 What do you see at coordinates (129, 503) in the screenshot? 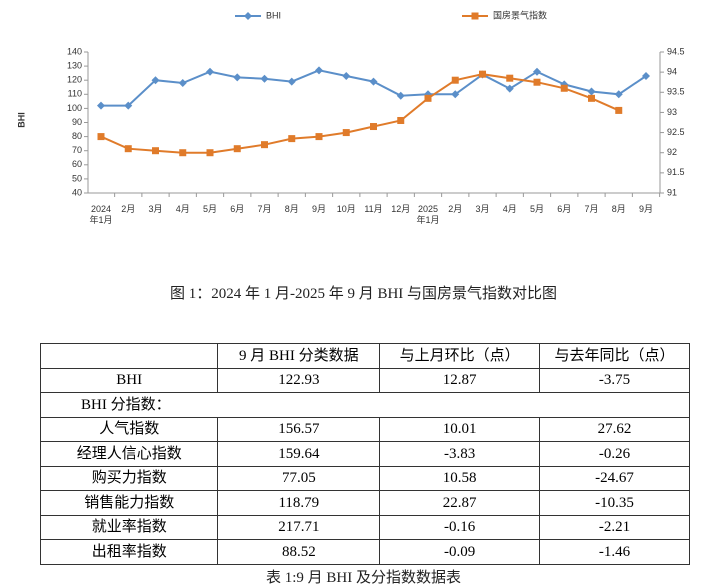
I see `table-cell: 销售能力指数` at bounding box center [129, 503].